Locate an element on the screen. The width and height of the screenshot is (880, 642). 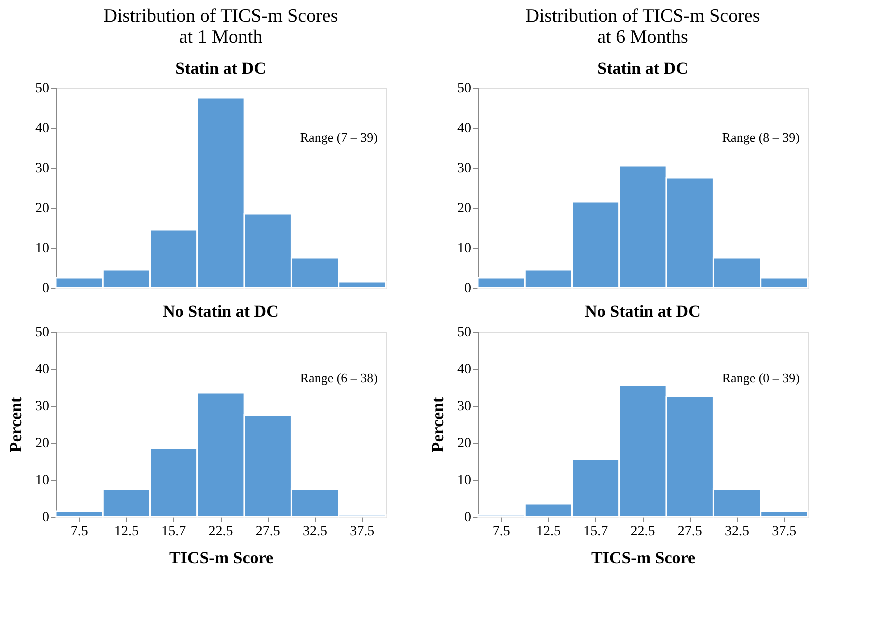
annotation: Range (7 – 39) is located at coordinates (339, 137).